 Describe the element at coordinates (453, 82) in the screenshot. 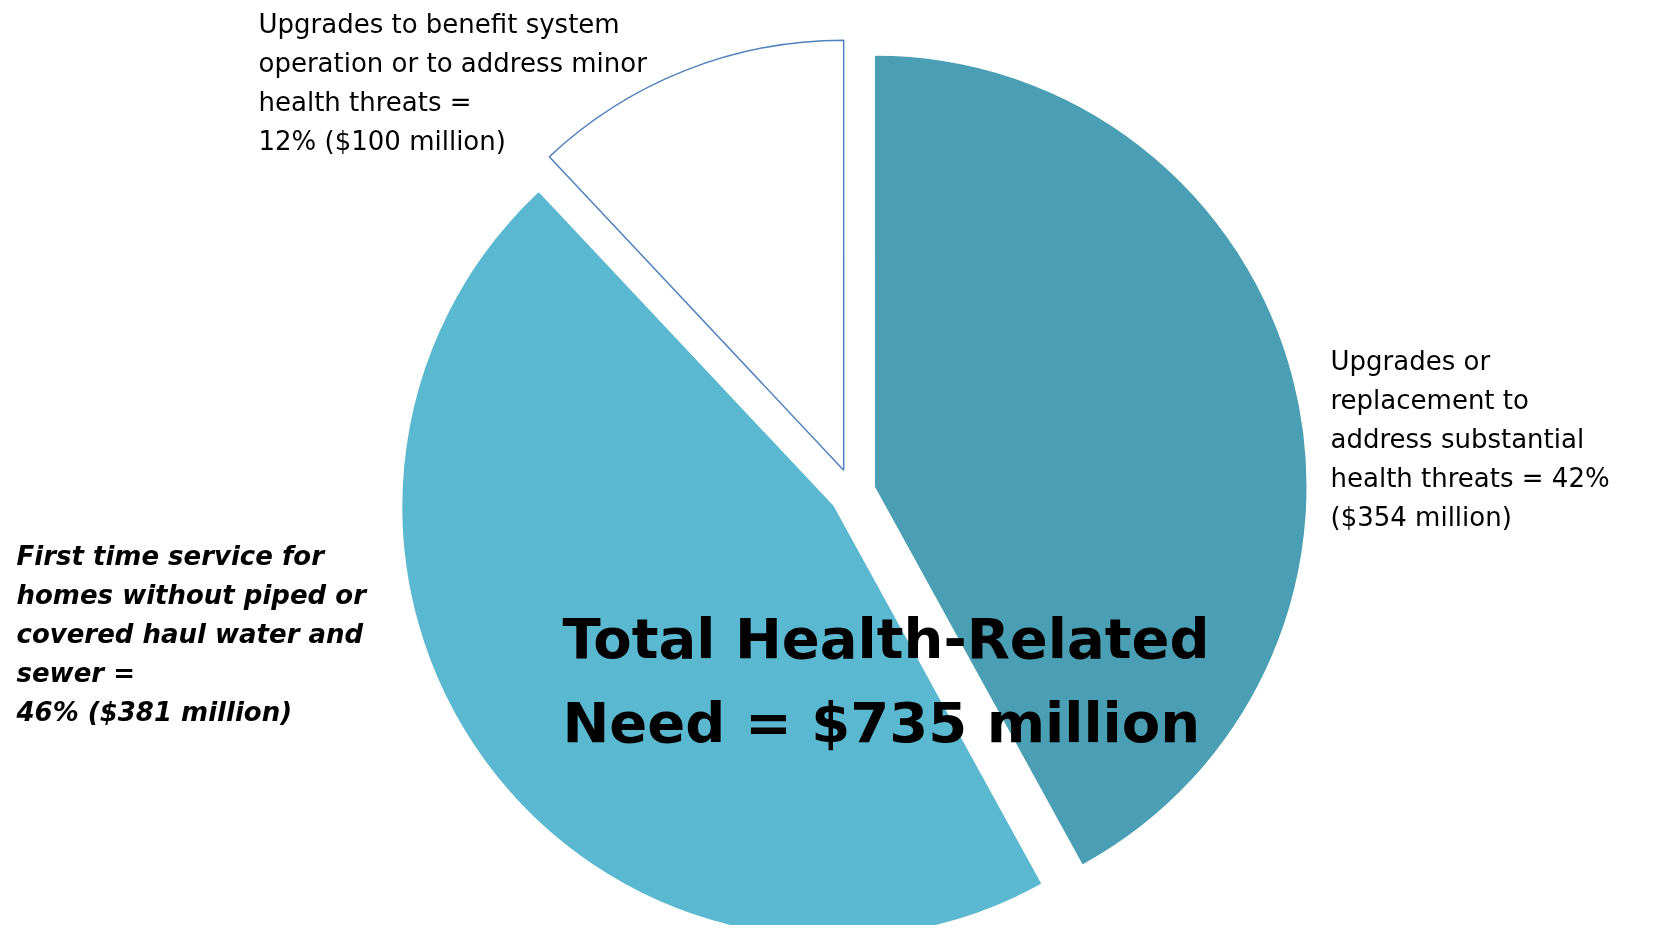

I see `slice-label: Upgrades to benefit system operation or to address minor health threats = 12% ($100 million)` at that location.